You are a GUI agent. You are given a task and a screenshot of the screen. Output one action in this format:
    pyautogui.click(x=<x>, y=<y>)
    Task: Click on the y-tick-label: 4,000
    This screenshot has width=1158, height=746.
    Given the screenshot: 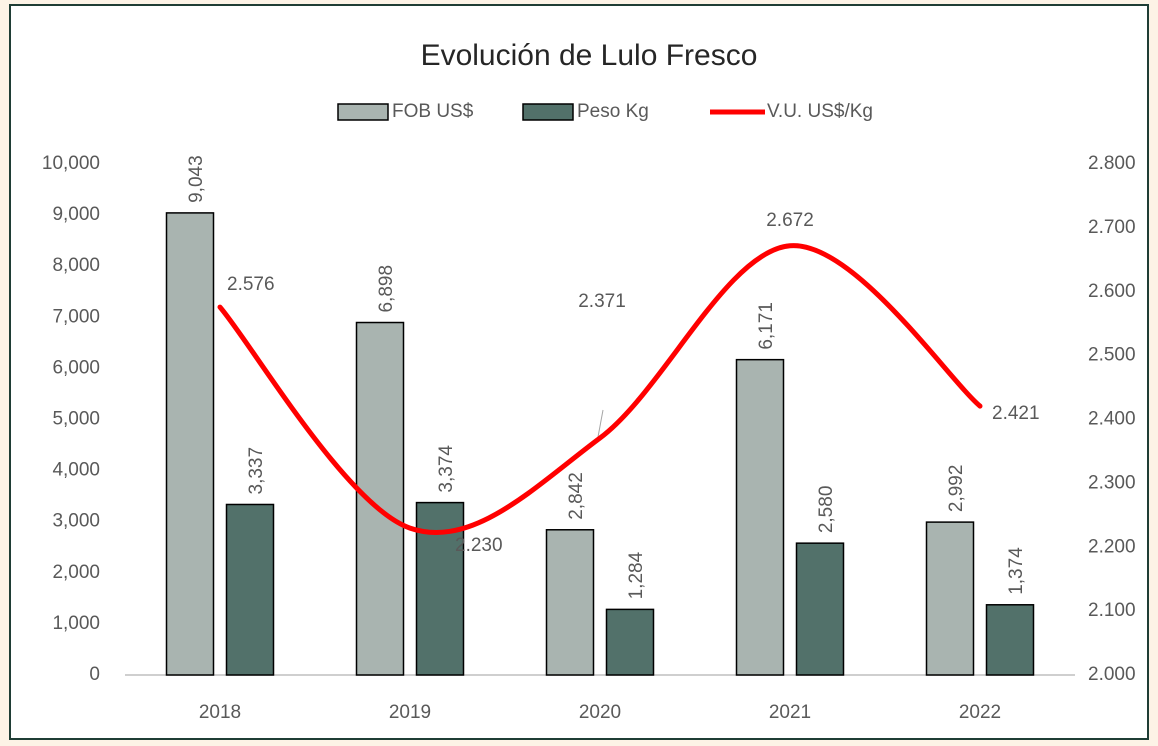 What is the action you would take?
    pyautogui.click(x=76, y=470)
    